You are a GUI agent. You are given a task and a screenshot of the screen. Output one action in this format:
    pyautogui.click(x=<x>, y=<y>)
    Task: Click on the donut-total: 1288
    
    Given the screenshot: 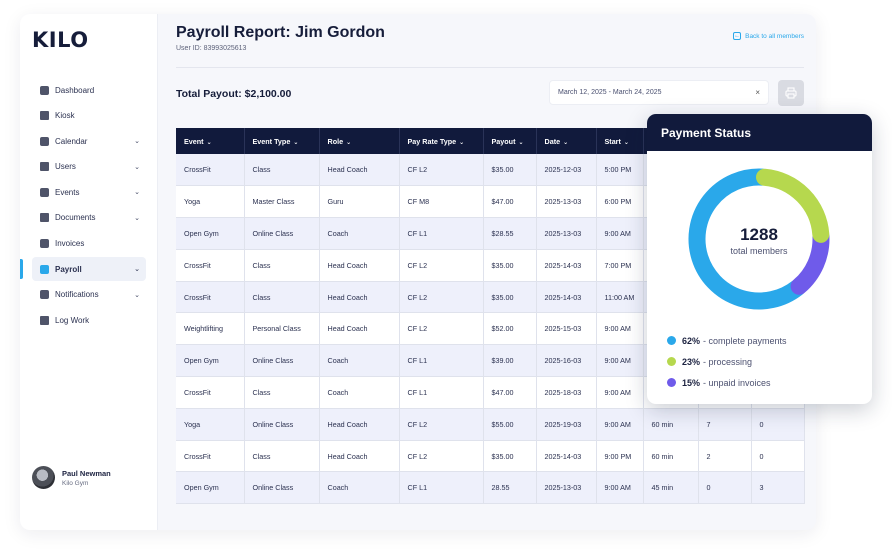 What is the action you would take?
    pyautogui.click(x=759, y=234)
    